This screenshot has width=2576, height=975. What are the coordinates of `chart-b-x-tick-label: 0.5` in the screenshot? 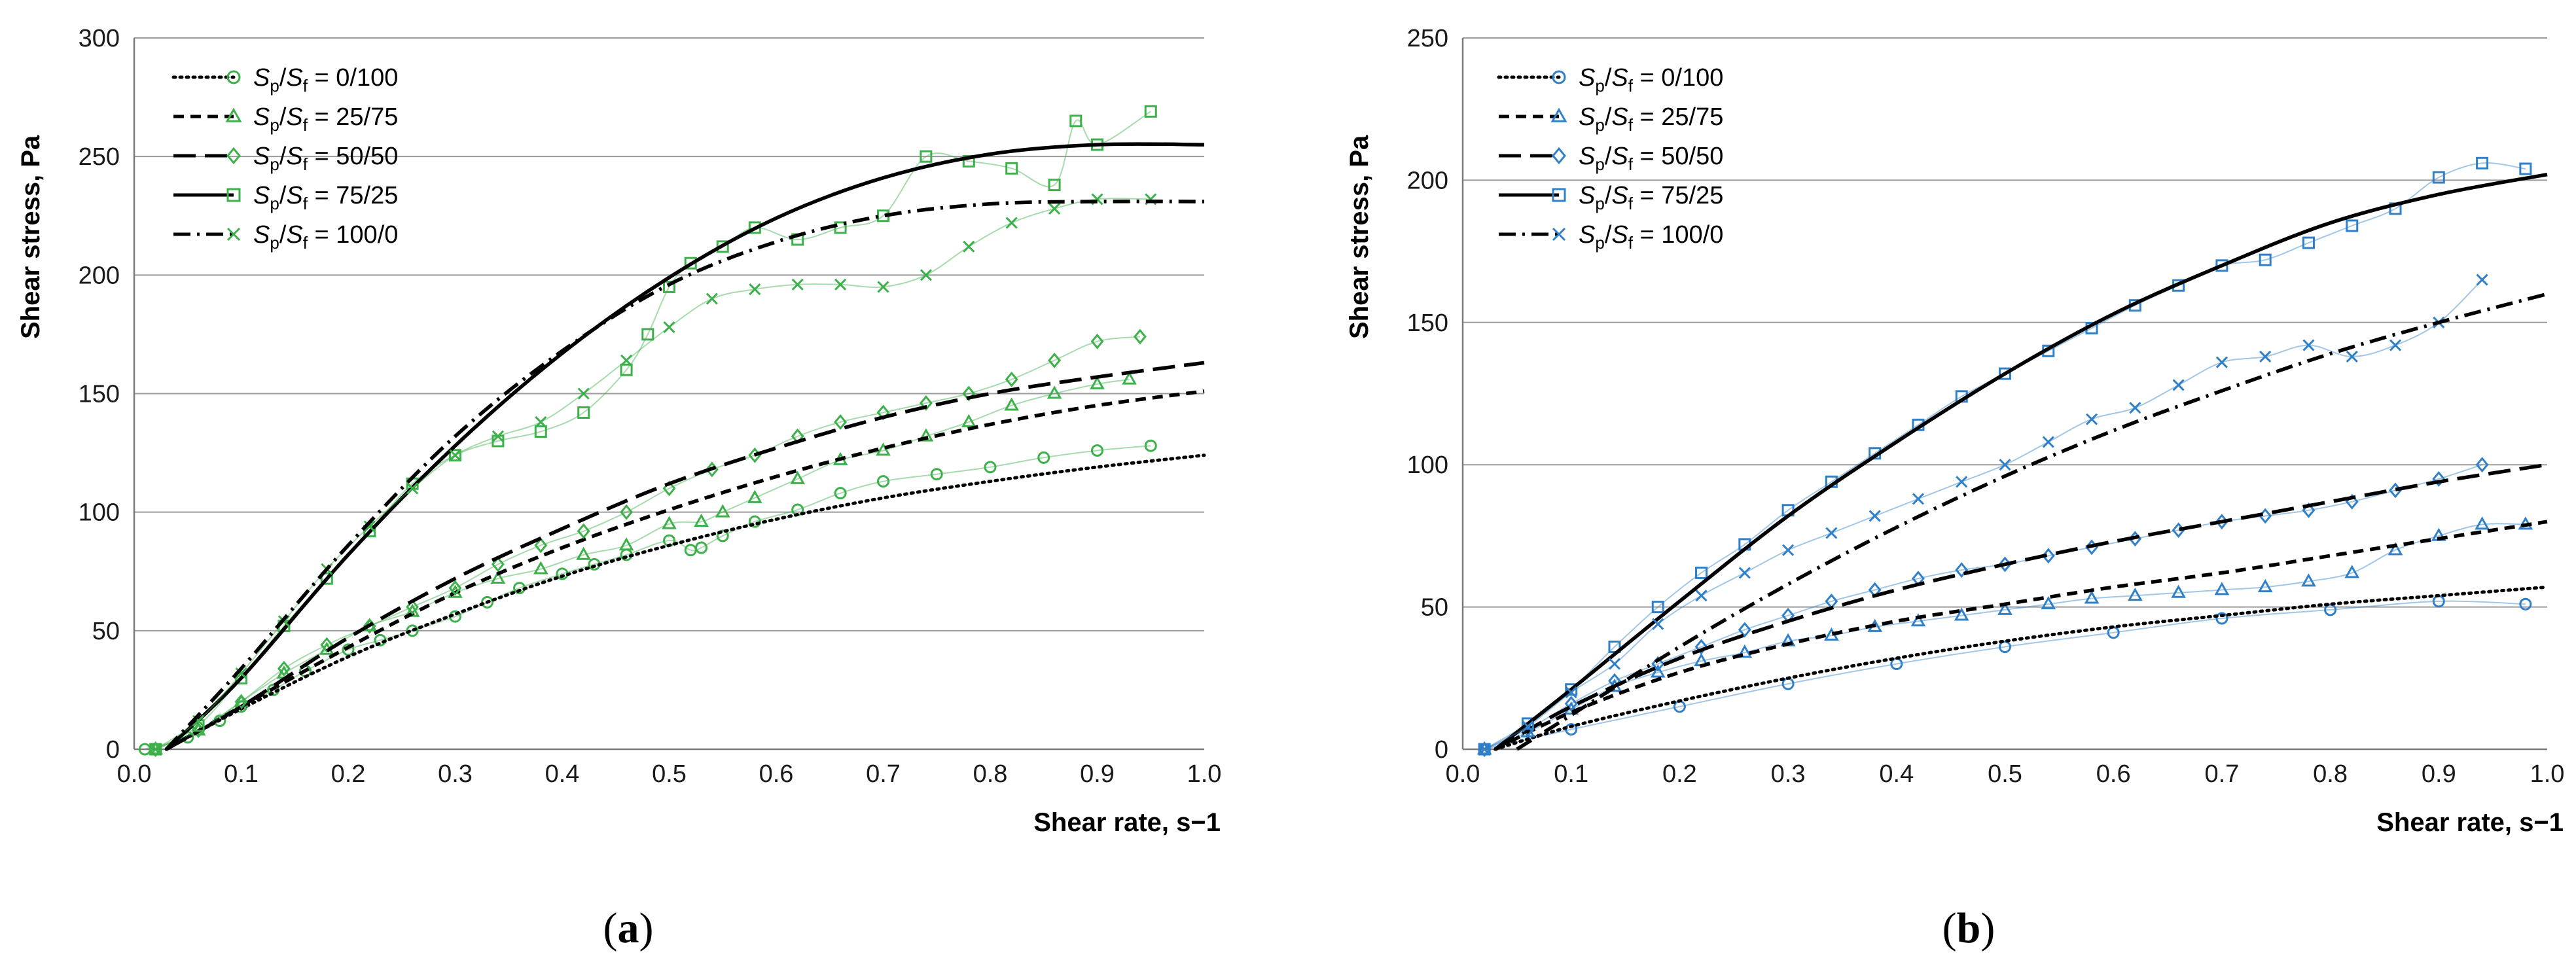 It's located at (2005, 774).